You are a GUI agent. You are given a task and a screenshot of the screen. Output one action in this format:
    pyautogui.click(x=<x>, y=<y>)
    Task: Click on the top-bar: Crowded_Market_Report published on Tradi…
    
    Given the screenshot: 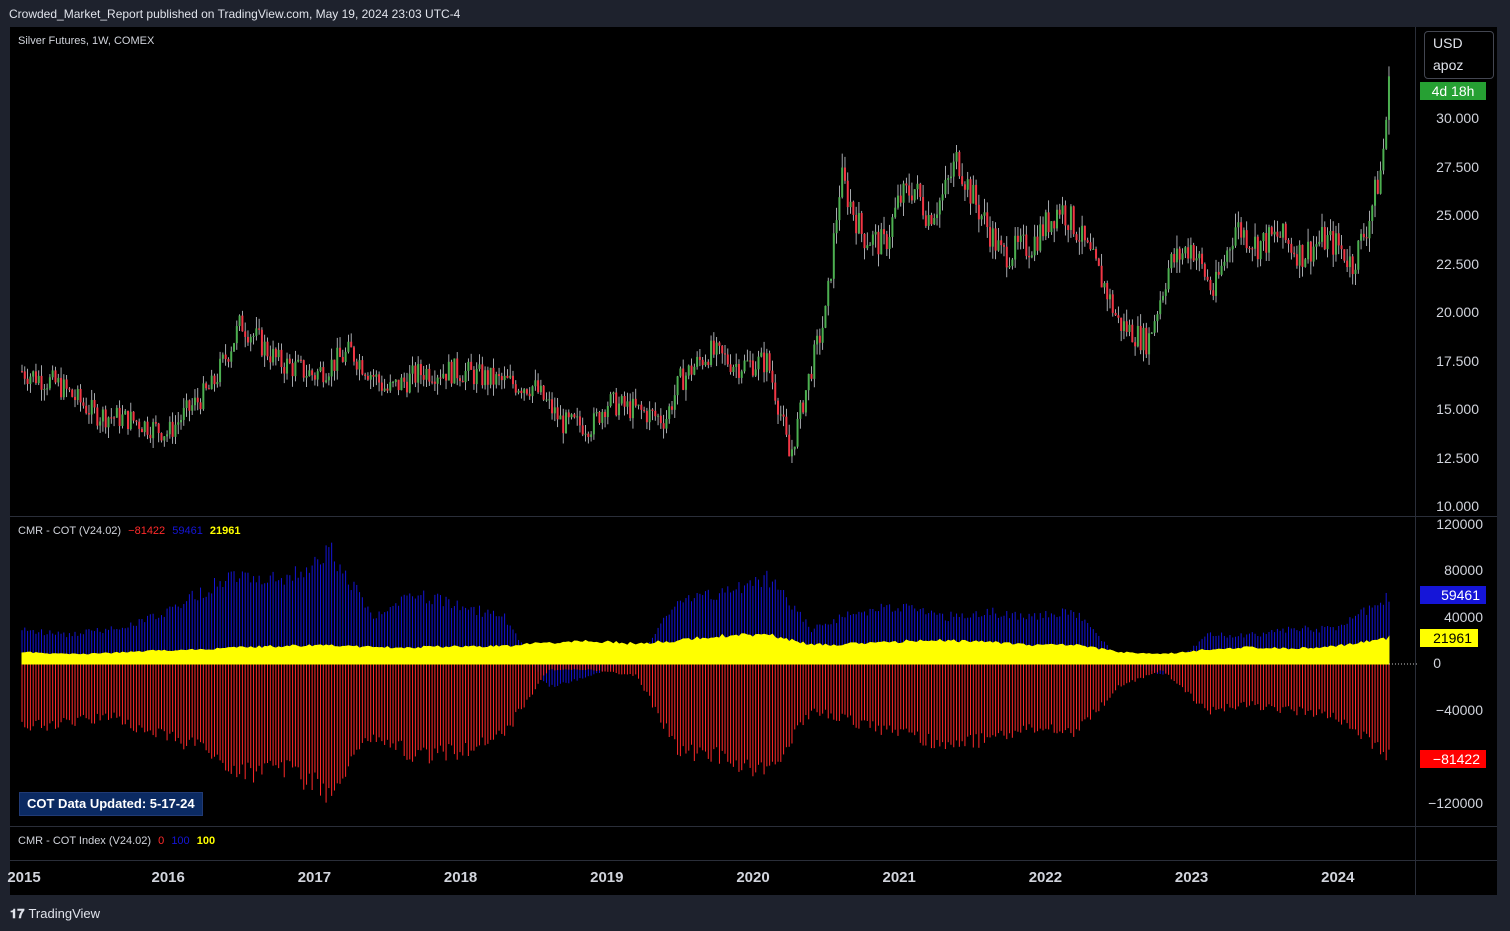 What is the action you would take?
    pyautogui.click(x=755, y=13)
    